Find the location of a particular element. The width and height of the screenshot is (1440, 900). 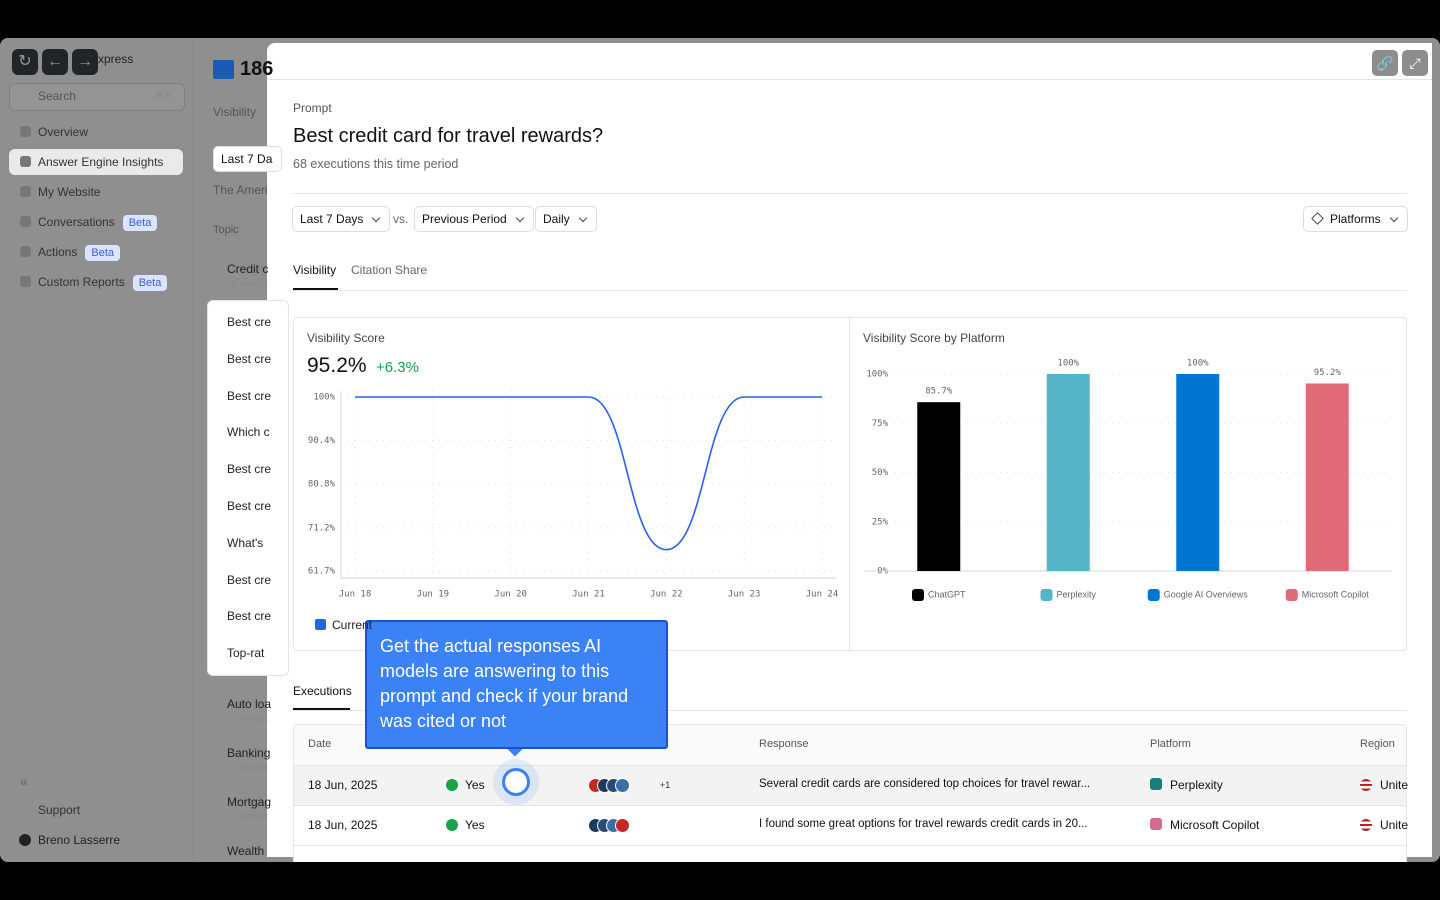

prompt-label: Prompt is located at coordinates (312, 108).